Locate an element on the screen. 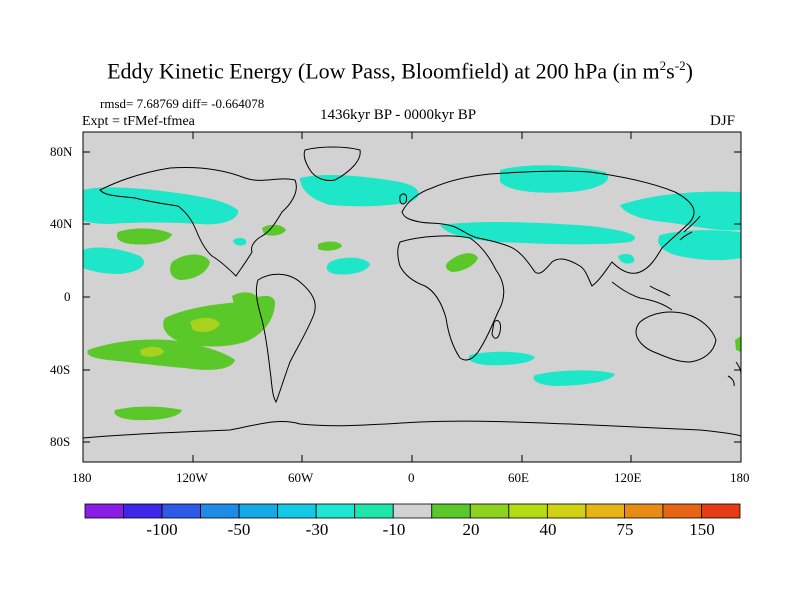  anomaly-region-atlantic-subtropic is located at coordinates (348, 266).